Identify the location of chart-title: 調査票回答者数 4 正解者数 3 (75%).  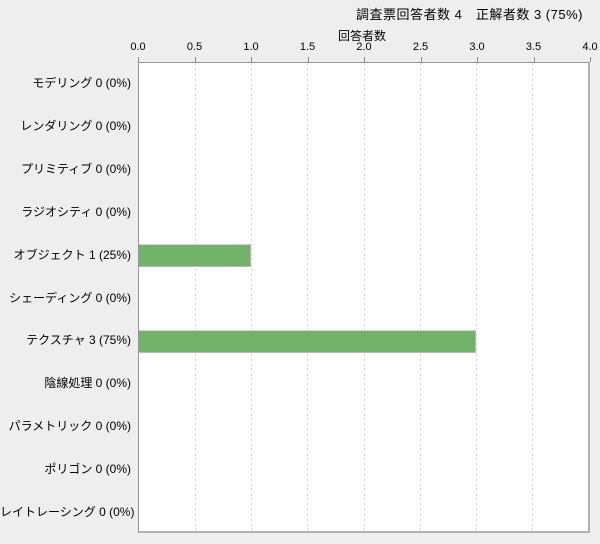
(469, 14).